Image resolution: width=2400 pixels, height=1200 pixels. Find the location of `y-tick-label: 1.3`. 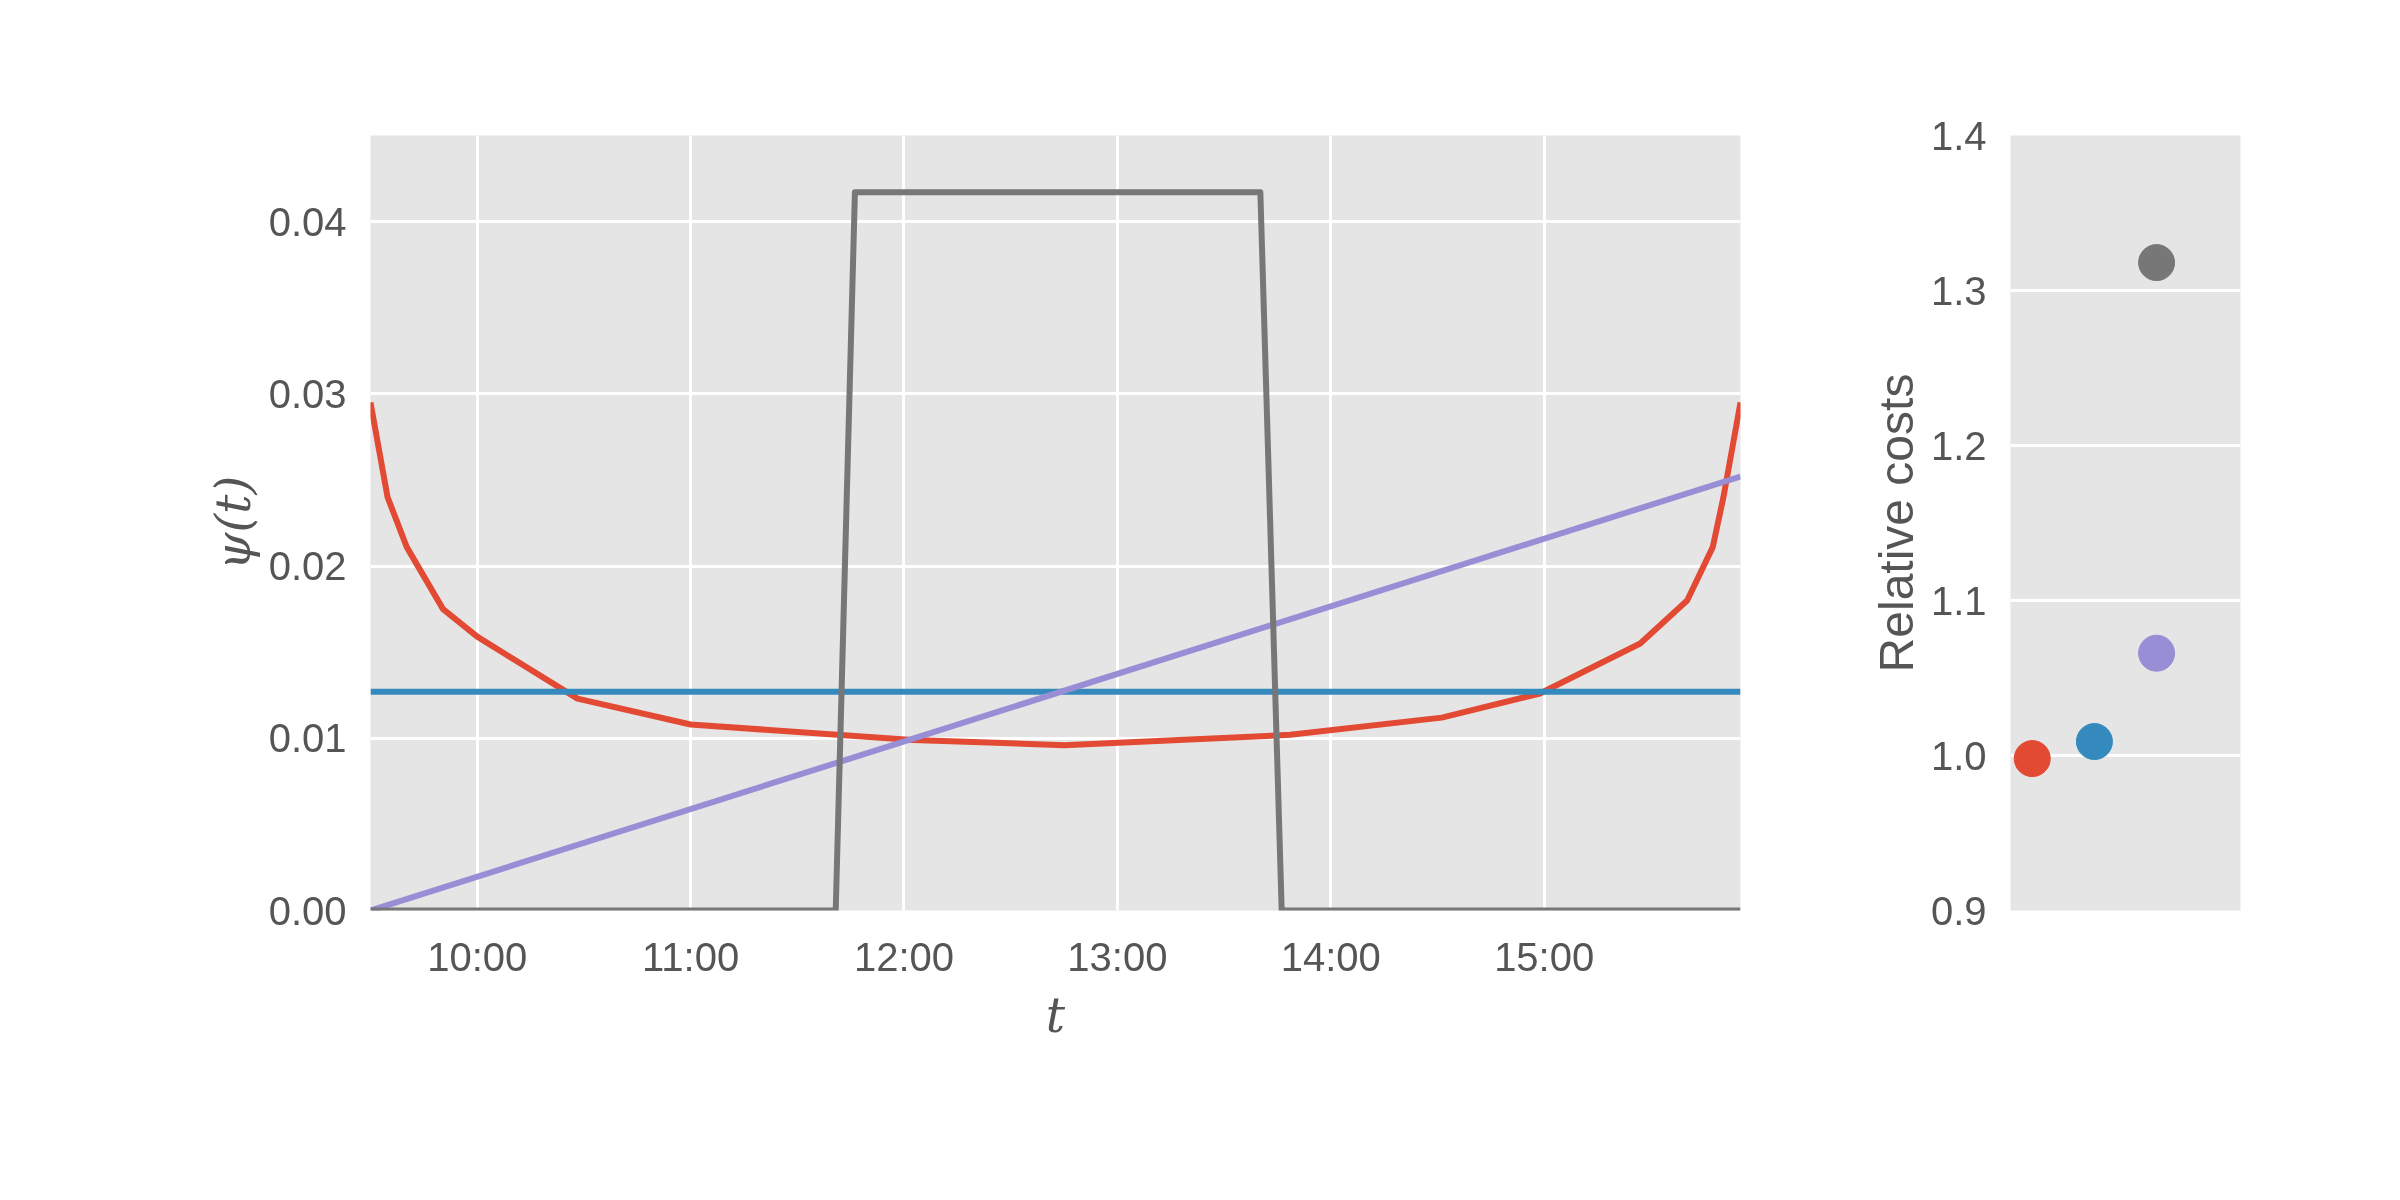

y-tick-label: 1.3 is located at coordinates (1958, 290).